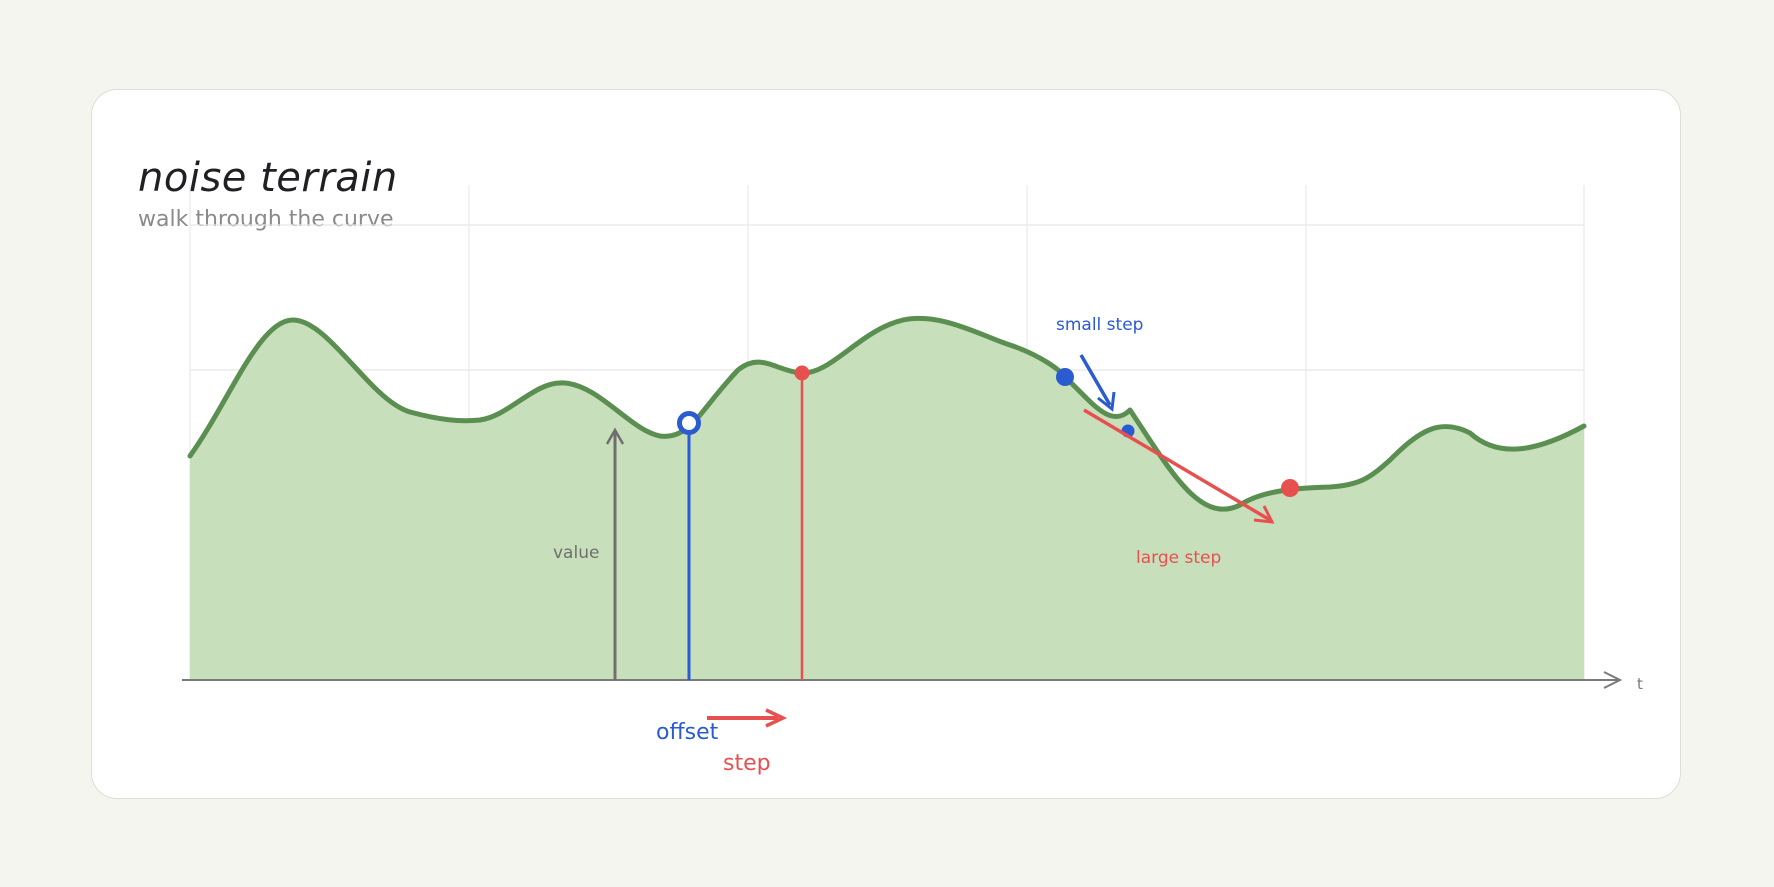 The image size is (1774, 887). I want to click on large-step-arrowhead, so click(1264, 514).